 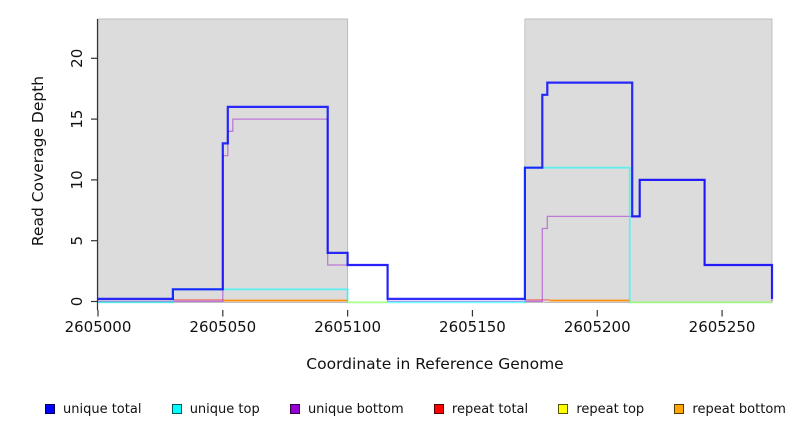 I want to click on y-tick-label: 10, so click(x=77, y=179).